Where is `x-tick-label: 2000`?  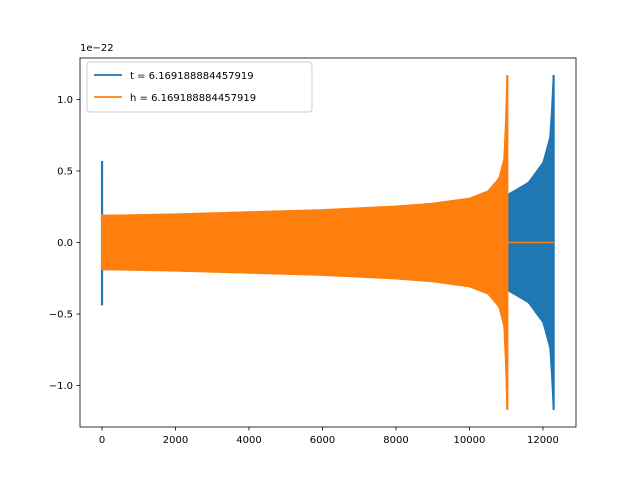
x-tick-label: 2000 is located at coordinates (175, 440).